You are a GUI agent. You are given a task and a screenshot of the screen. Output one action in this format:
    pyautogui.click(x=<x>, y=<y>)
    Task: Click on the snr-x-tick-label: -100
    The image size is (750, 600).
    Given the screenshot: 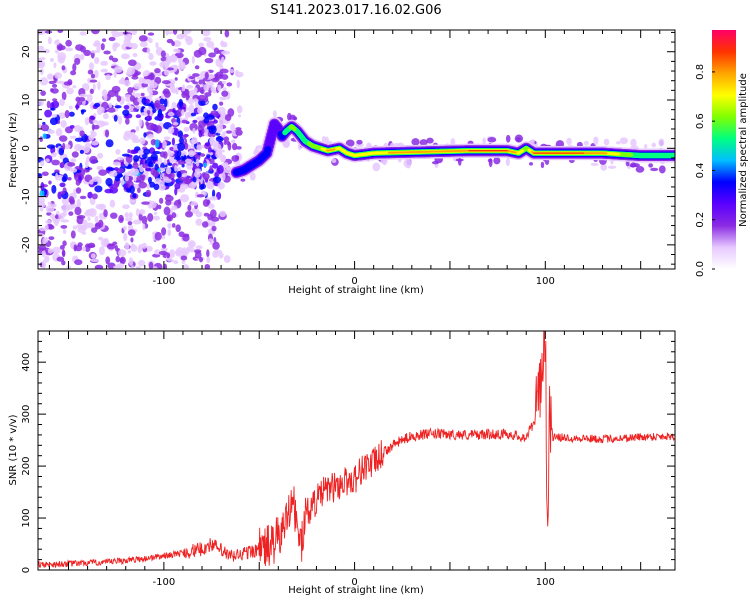 What is the action you would take?
    pyautogui.click(x=164, y=582)
    